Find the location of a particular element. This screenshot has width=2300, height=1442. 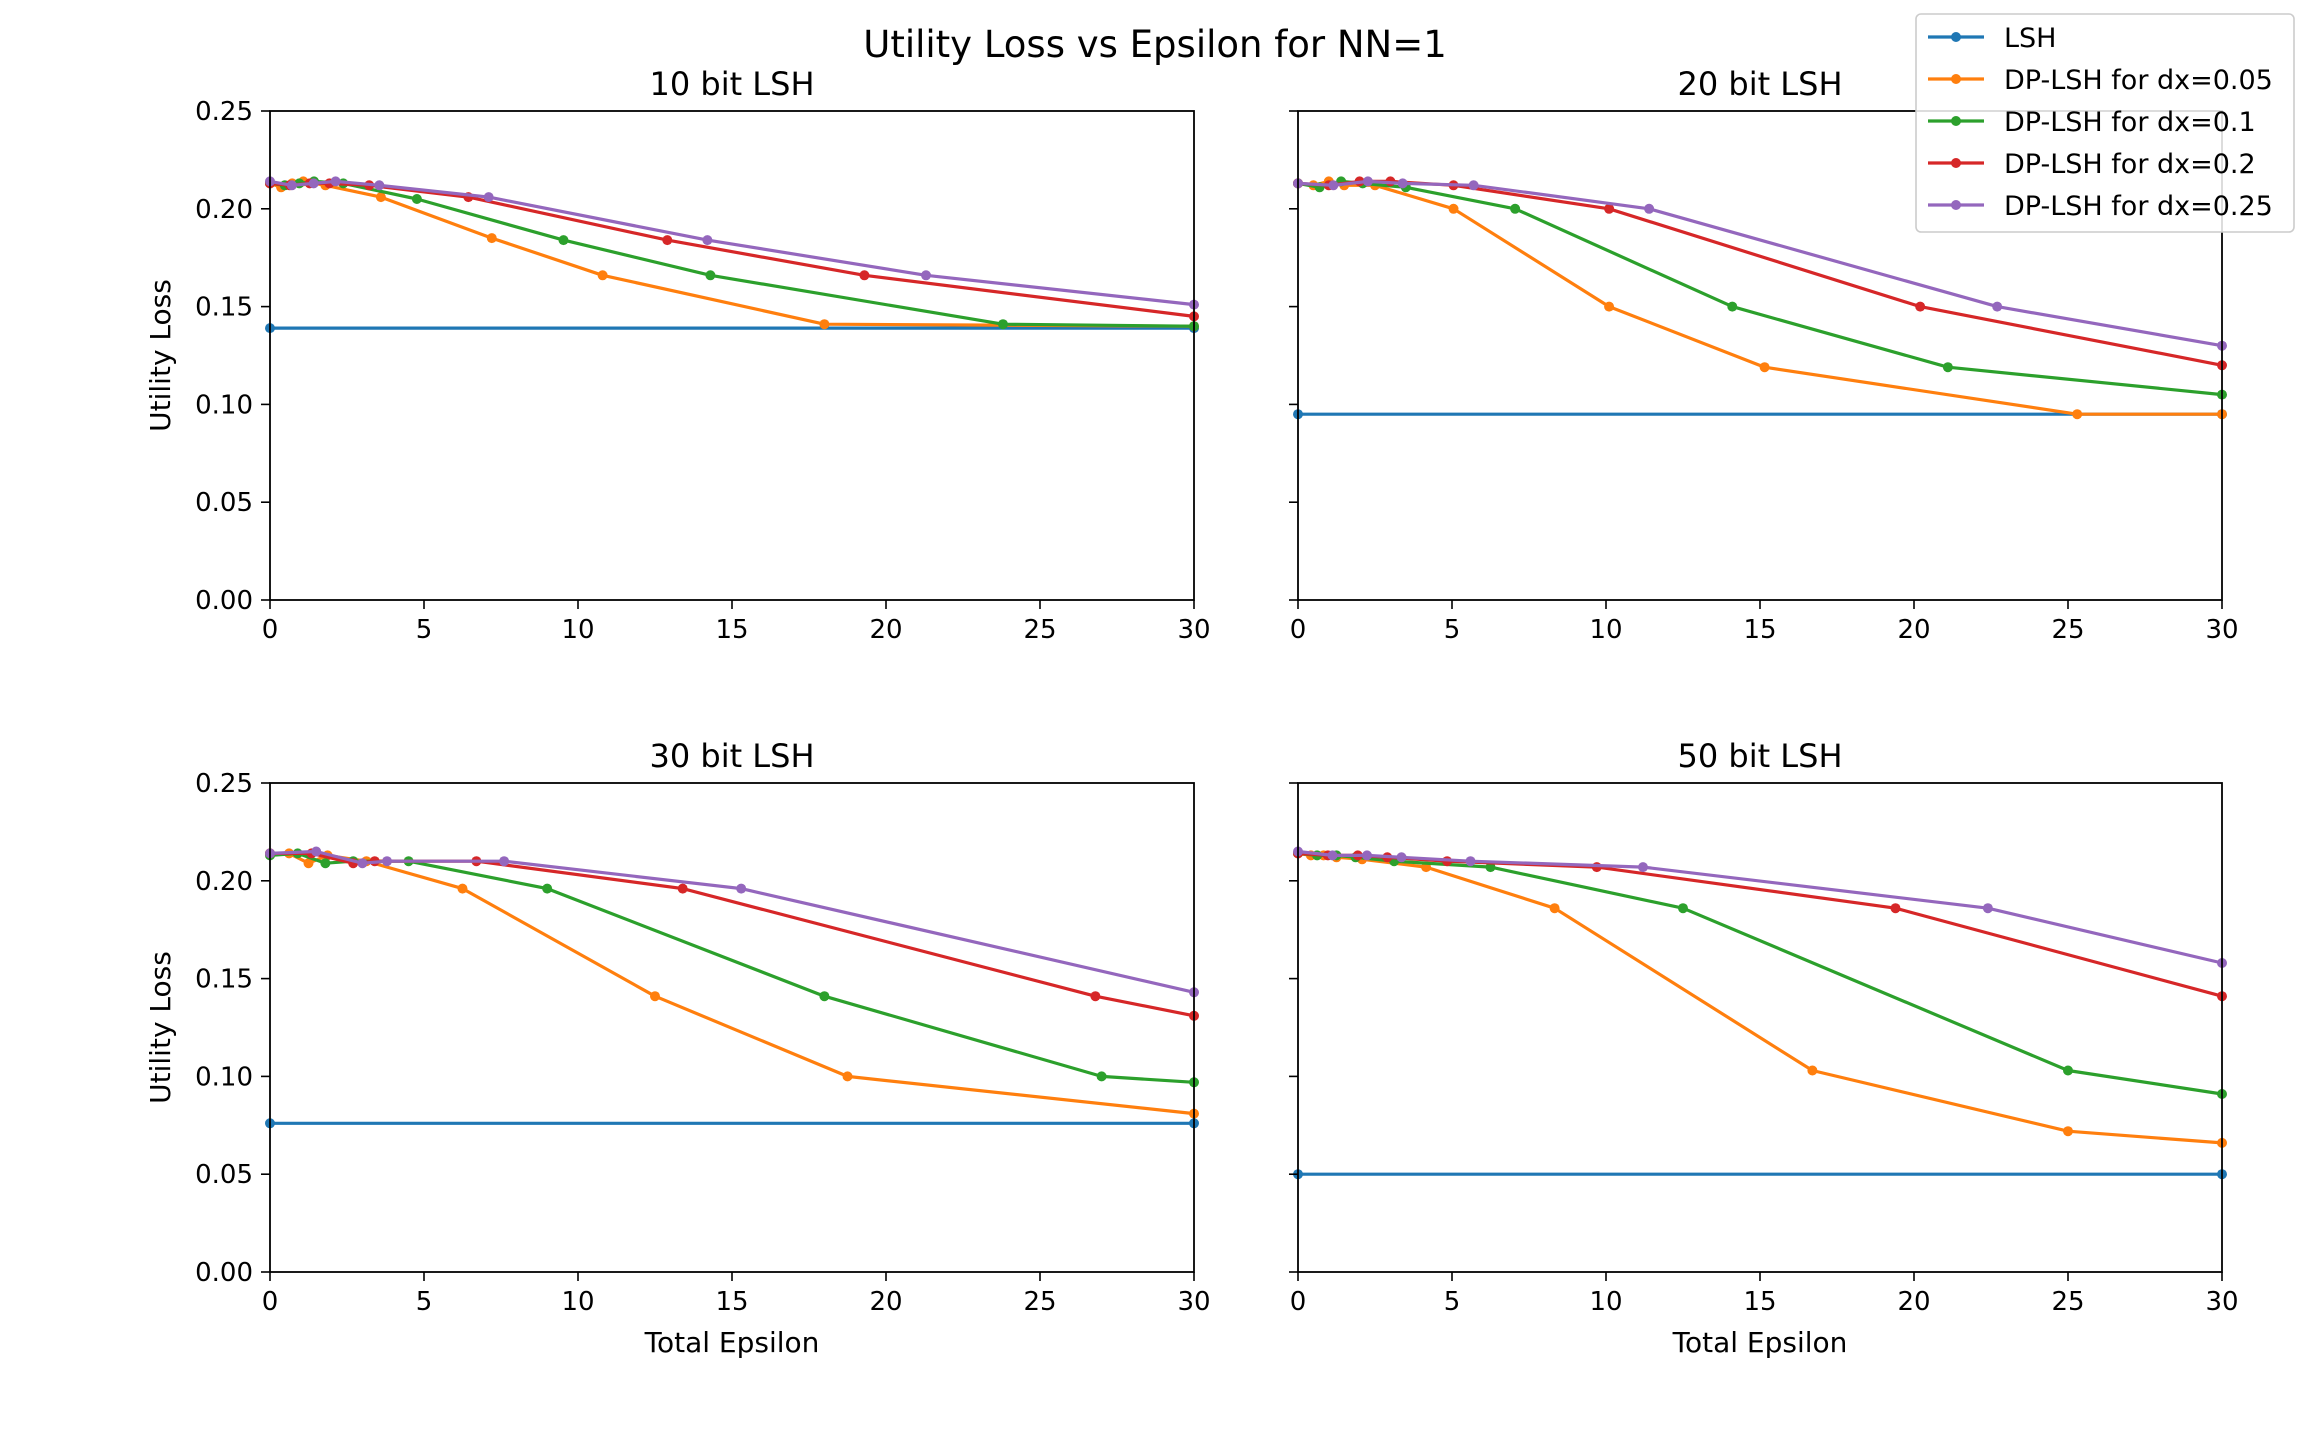

subplot-title: 10 bit LSH is located at coordinates (731, 84).